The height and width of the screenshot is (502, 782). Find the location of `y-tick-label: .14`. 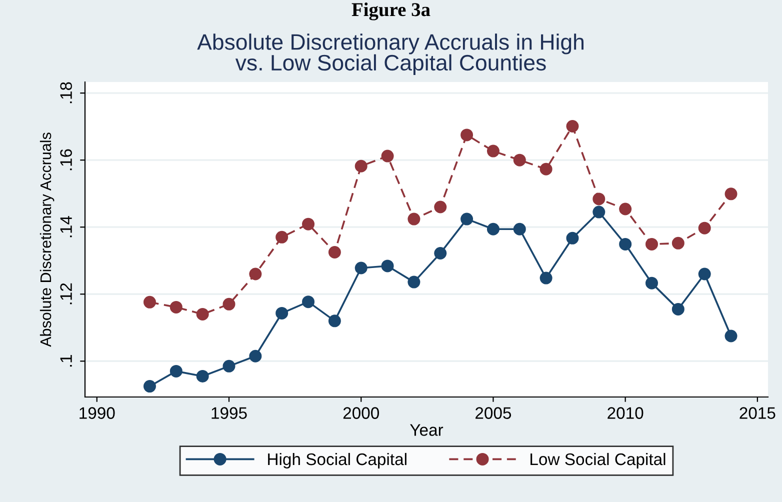

y-tick-label: .14 is located at coordinates (66, 227).